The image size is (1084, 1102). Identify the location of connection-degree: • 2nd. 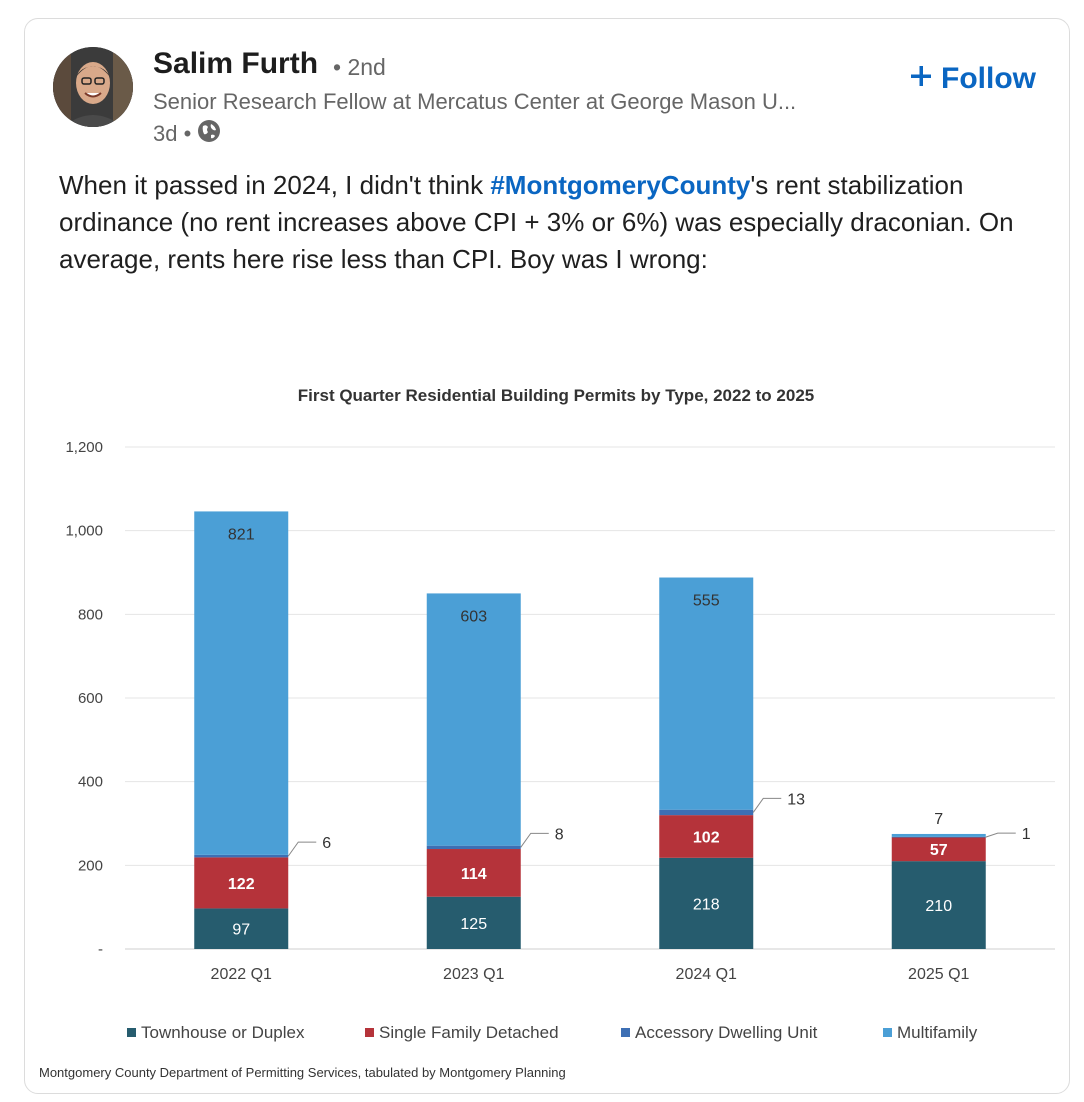
(359, 67).